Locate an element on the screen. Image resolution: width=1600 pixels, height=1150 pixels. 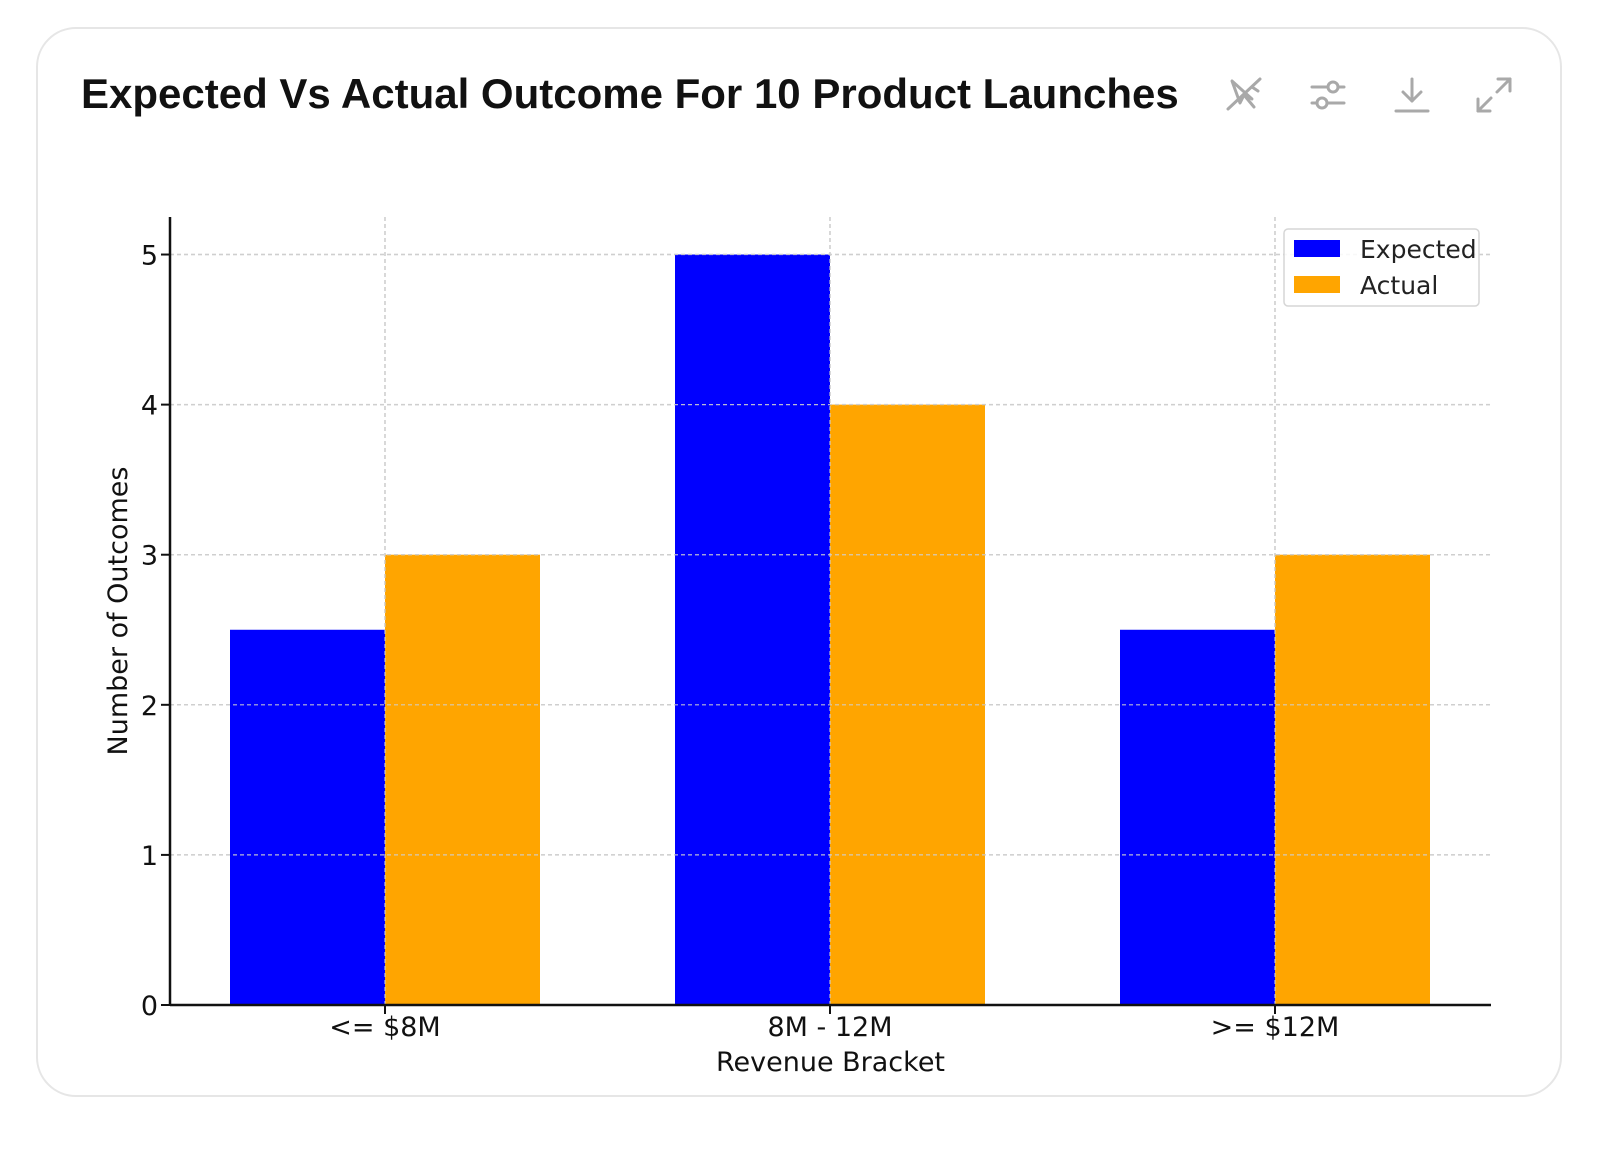
expand-button is located at coordinates (1494, 95).